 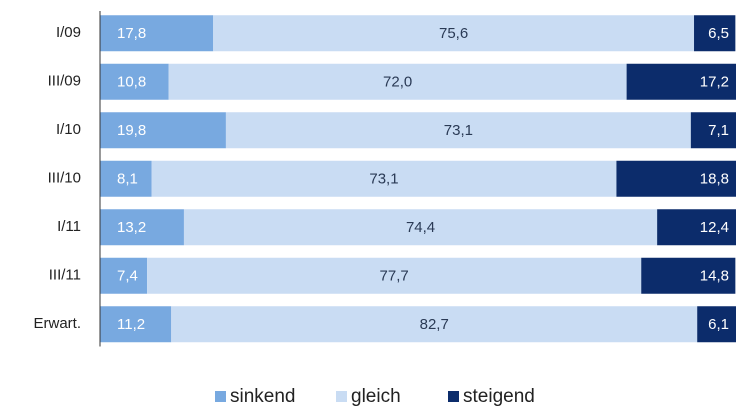 What do you see at coordinates (718, 33) in the screenshot?
I see `data-label: 6,5` at bounding box center [718, 33].